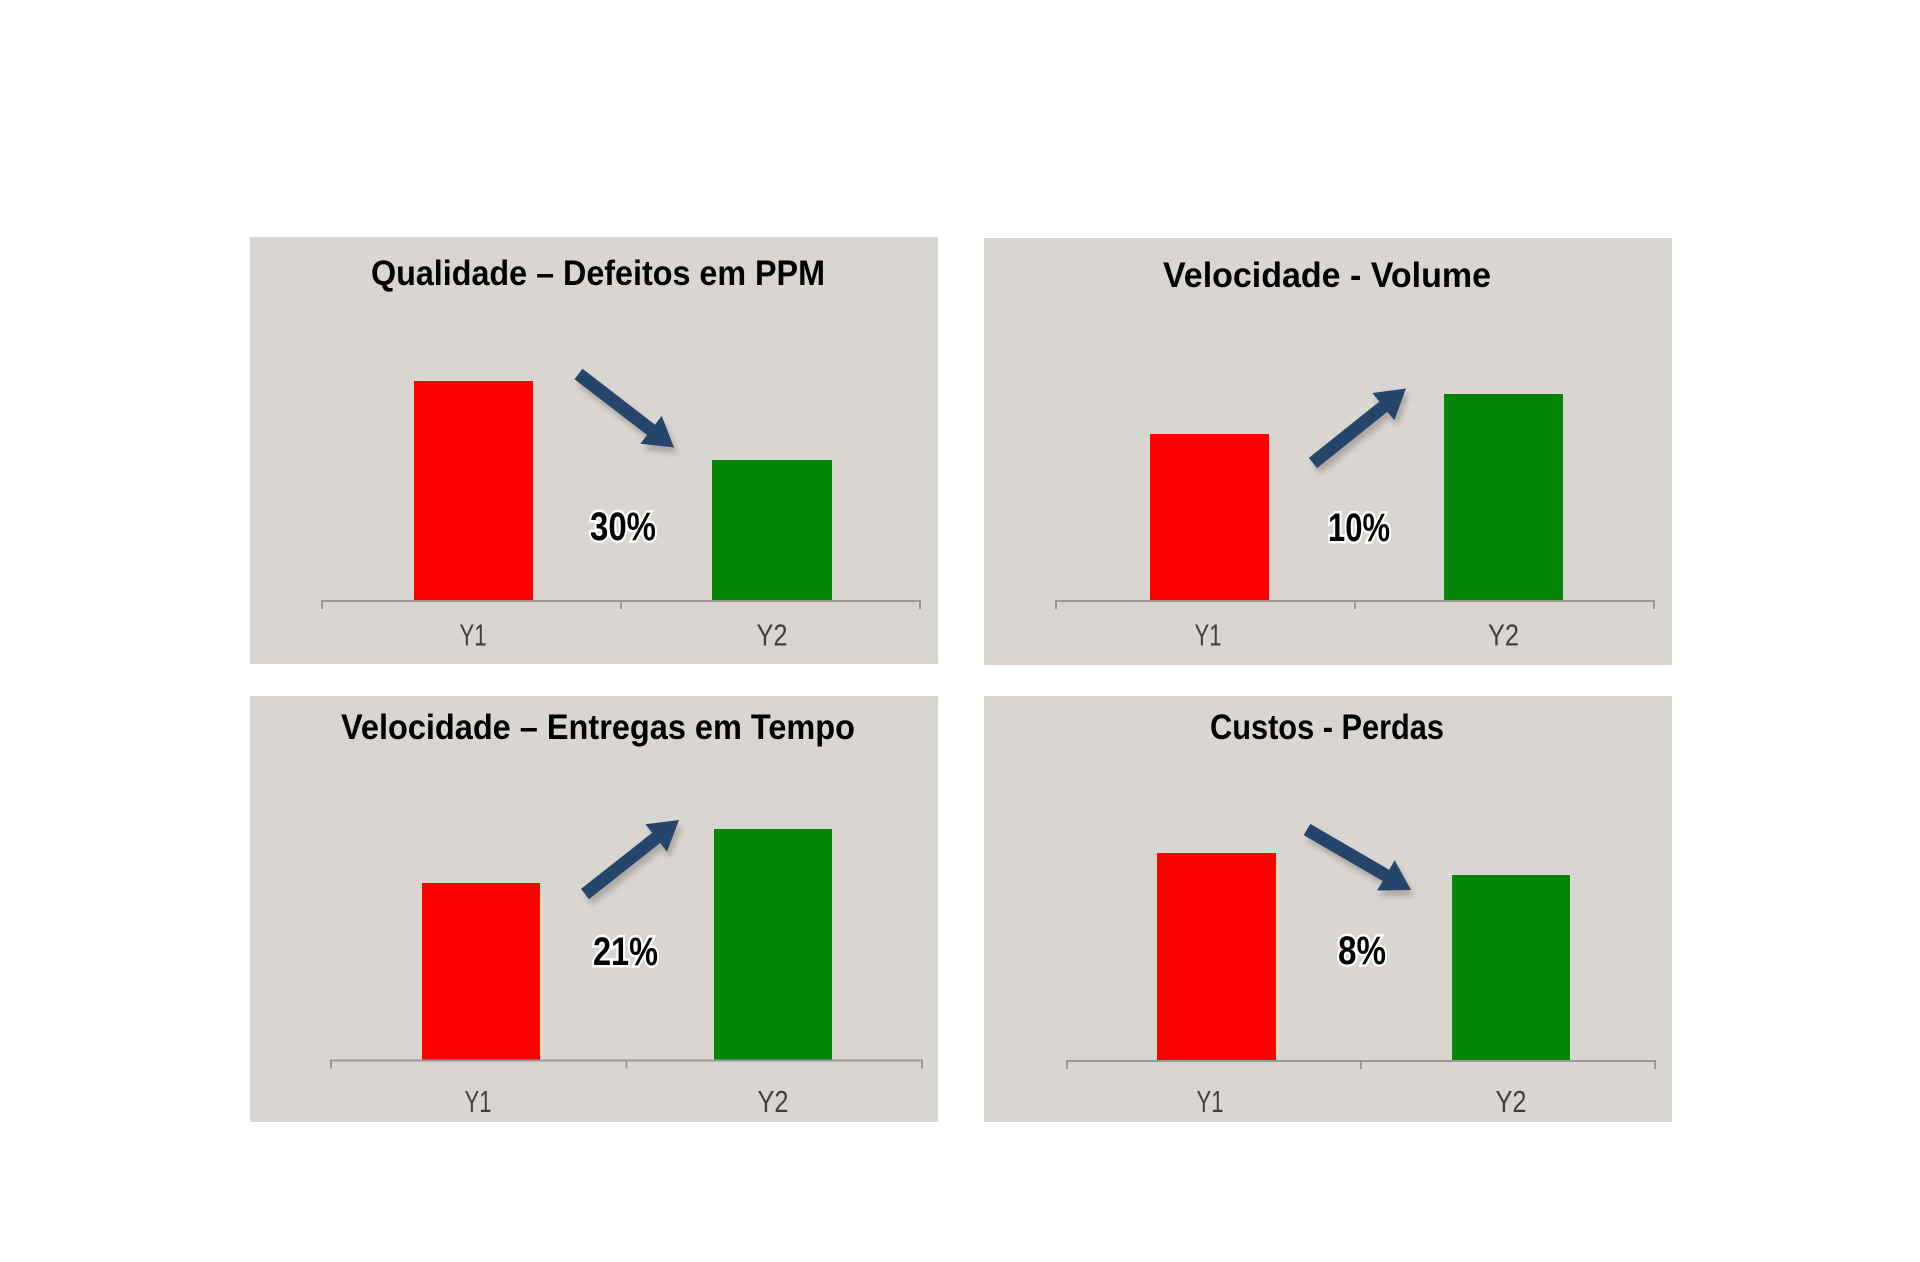 The image size is (1920, 1262). I want to click on svg-text: 21%, so click(625, 952).